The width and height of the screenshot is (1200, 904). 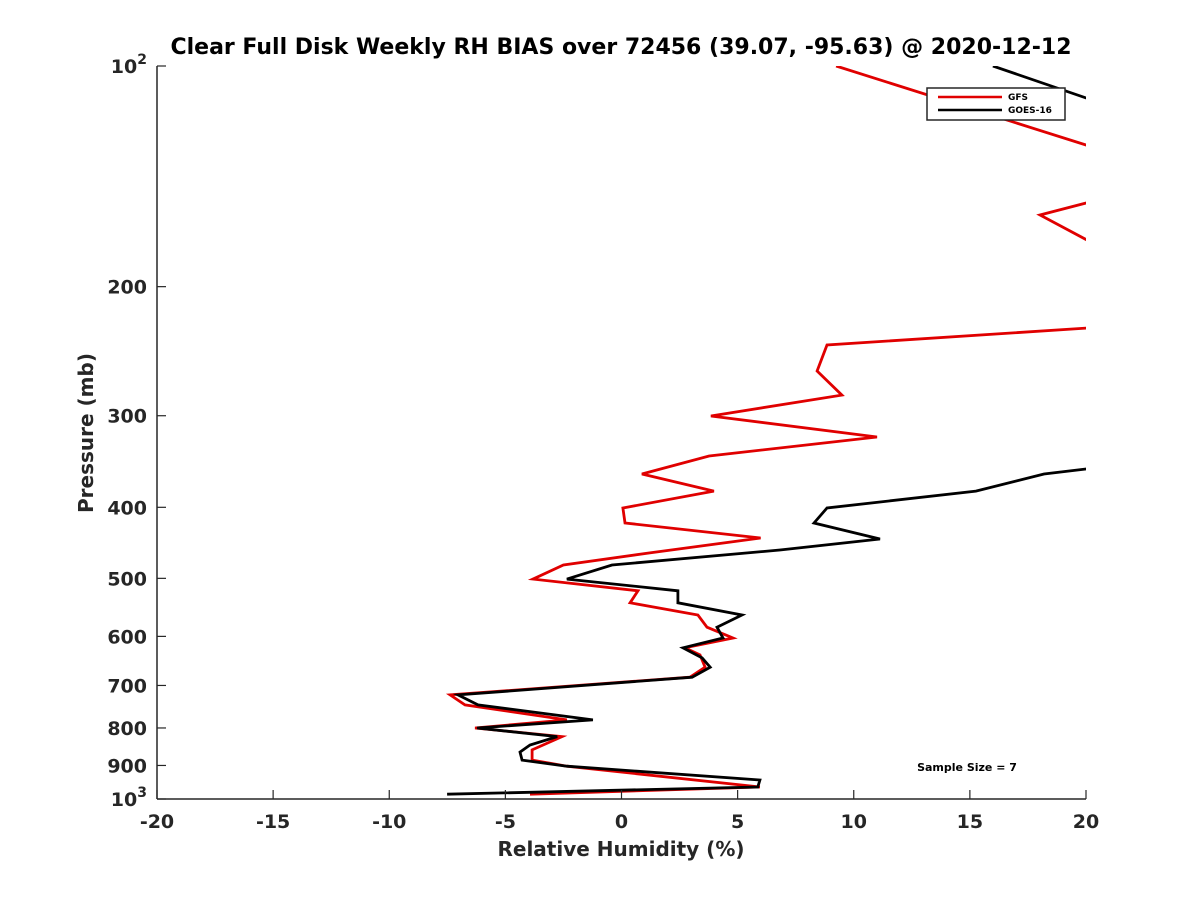 I want to click on legend-label-goes16: GOES-16, so click(x=1030, y=111).